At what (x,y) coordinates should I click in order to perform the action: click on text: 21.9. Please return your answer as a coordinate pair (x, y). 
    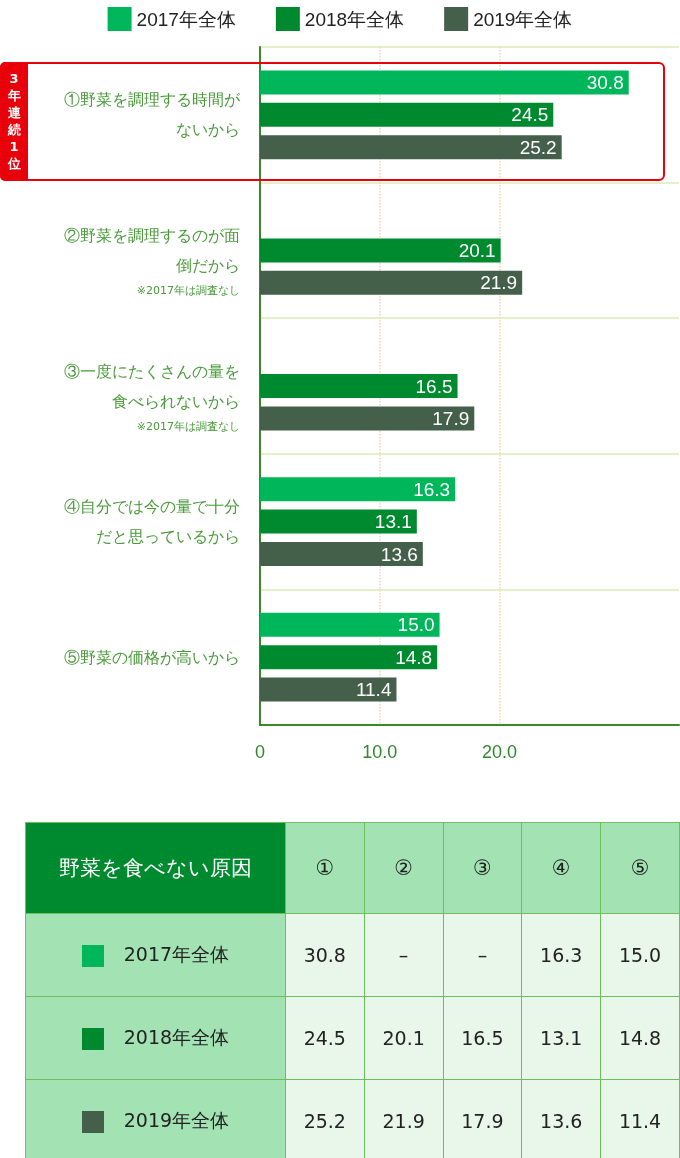
    Looking at the image, I should click on (403, 1121).